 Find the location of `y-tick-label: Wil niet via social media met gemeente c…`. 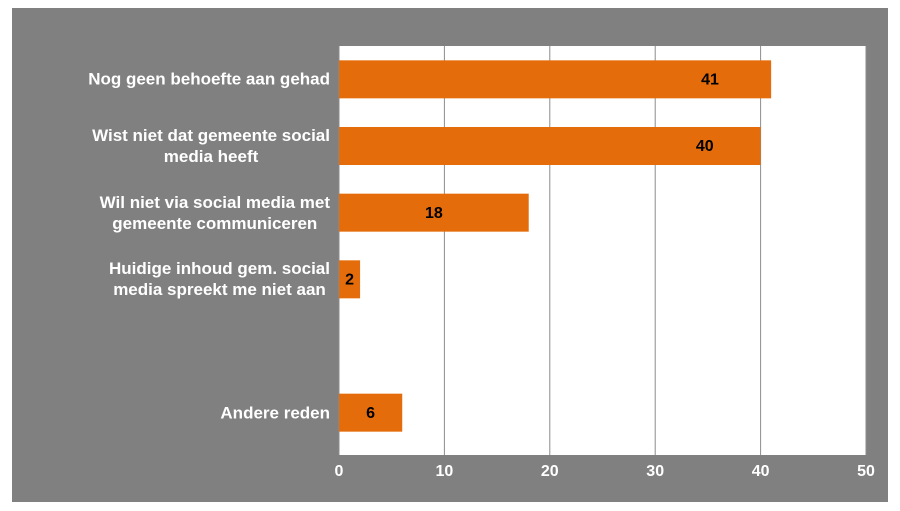

y-tick-label: Wil niet via social media met gemeente c… is located at coordinates (214, 212).